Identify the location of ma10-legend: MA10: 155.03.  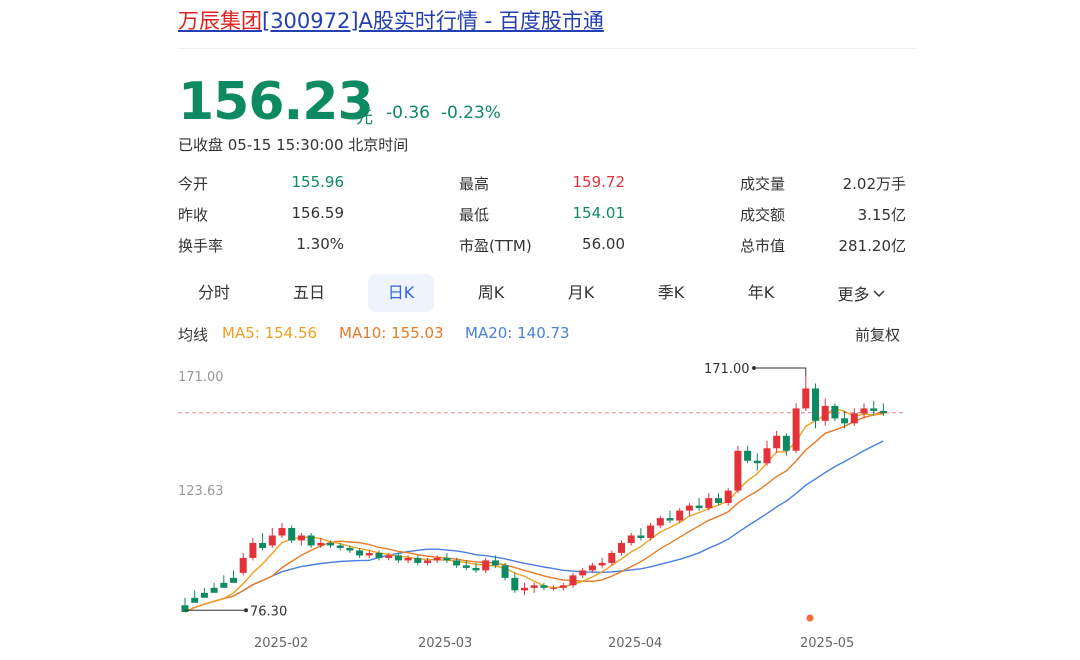
(391, 333).